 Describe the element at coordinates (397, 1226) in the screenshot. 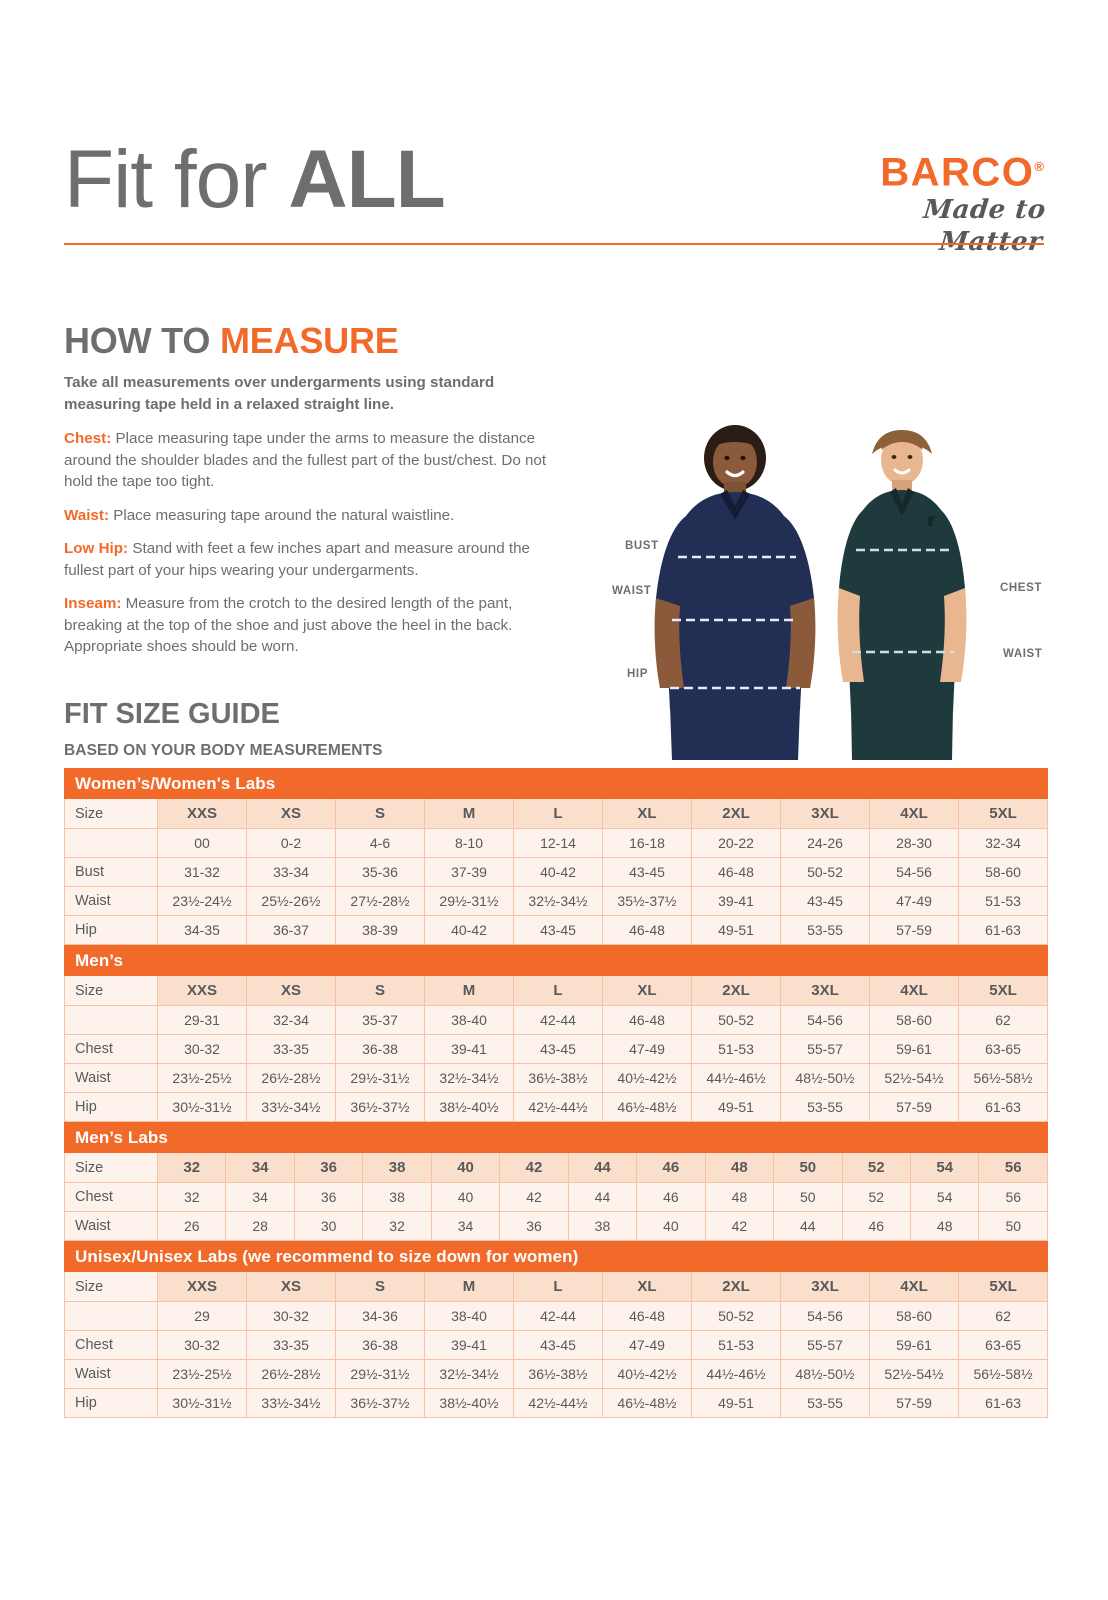

I see `measurement-value-cell: 32` at that location.